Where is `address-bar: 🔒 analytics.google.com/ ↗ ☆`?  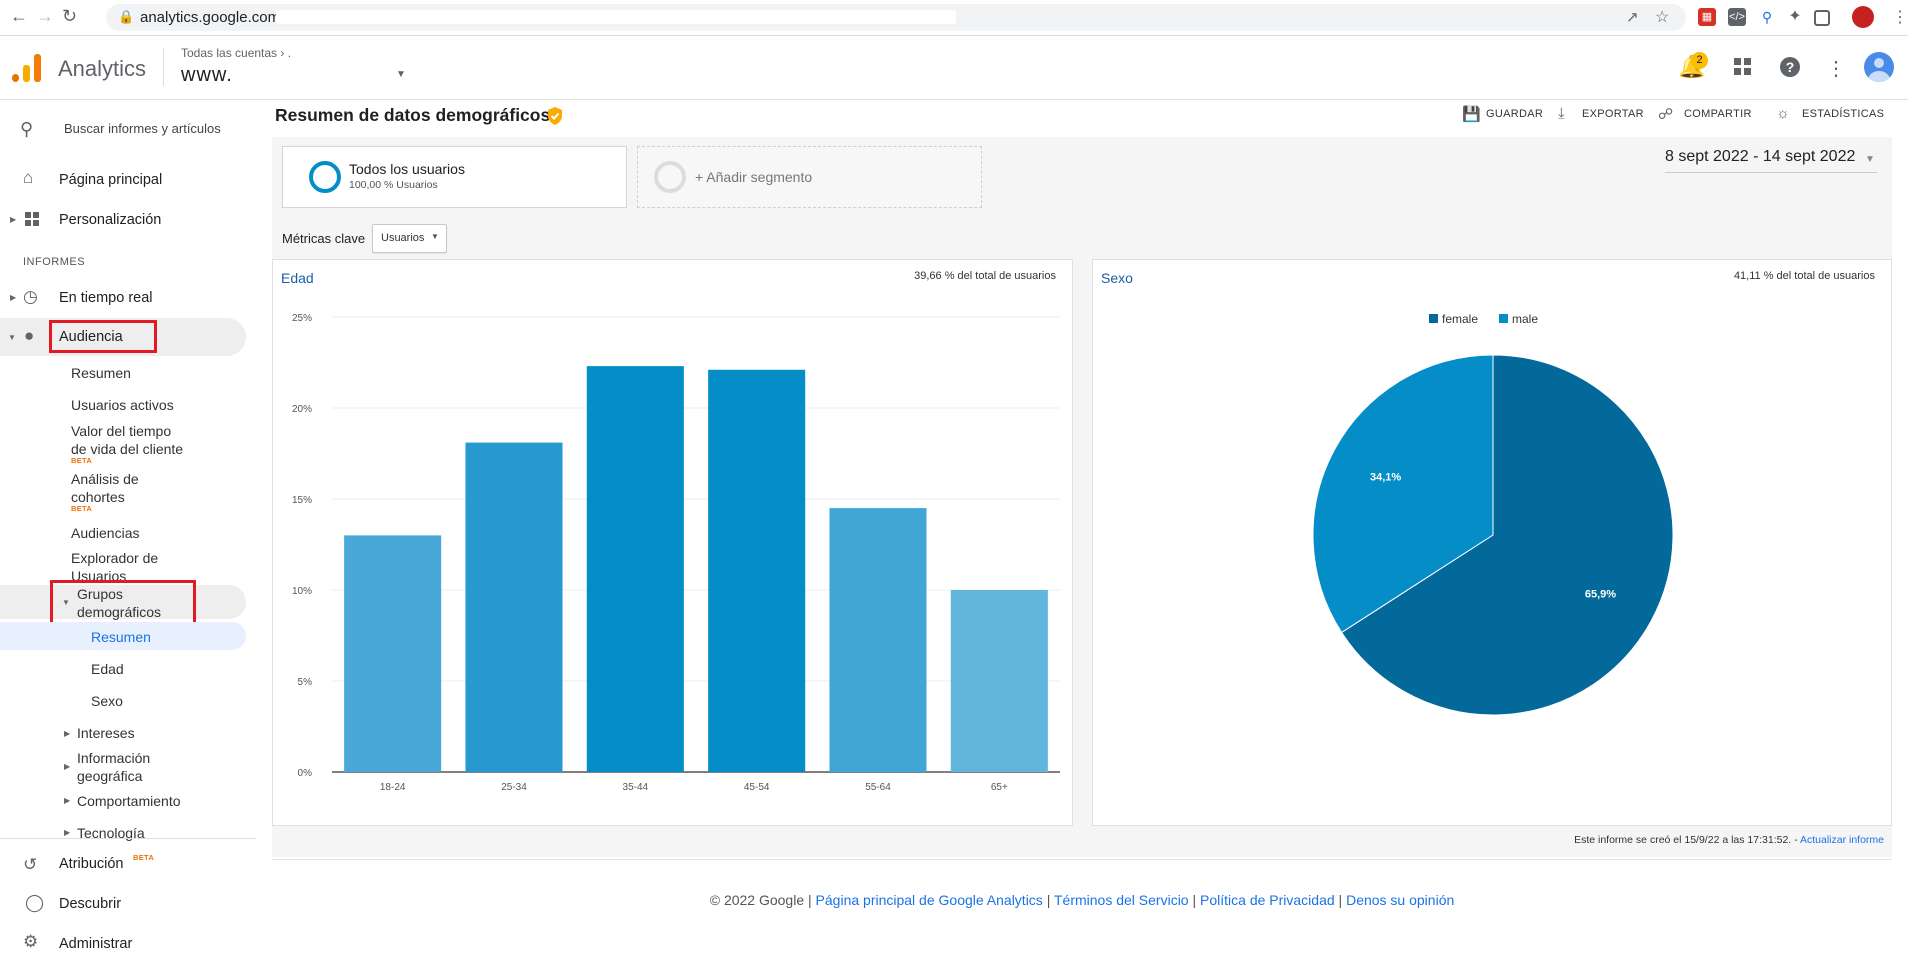
address-bar: 🔒 analytics.google.com/ ↗ ☆ is located at coordinates (896, 17).